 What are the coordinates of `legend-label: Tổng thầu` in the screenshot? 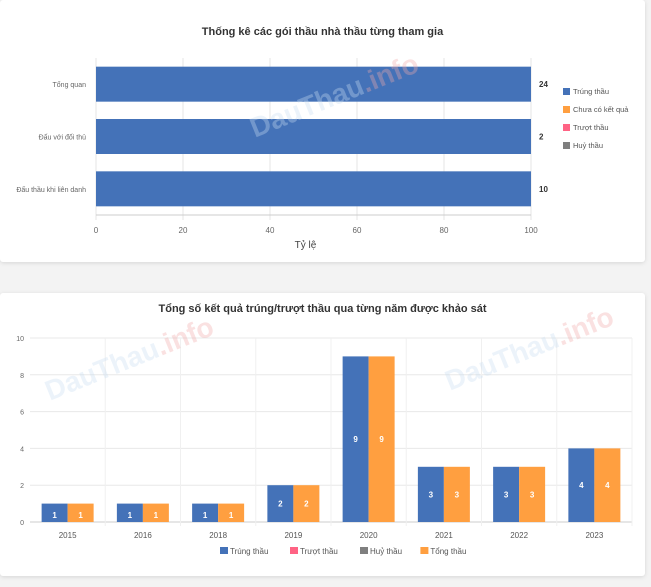 It's located at (448, 551).